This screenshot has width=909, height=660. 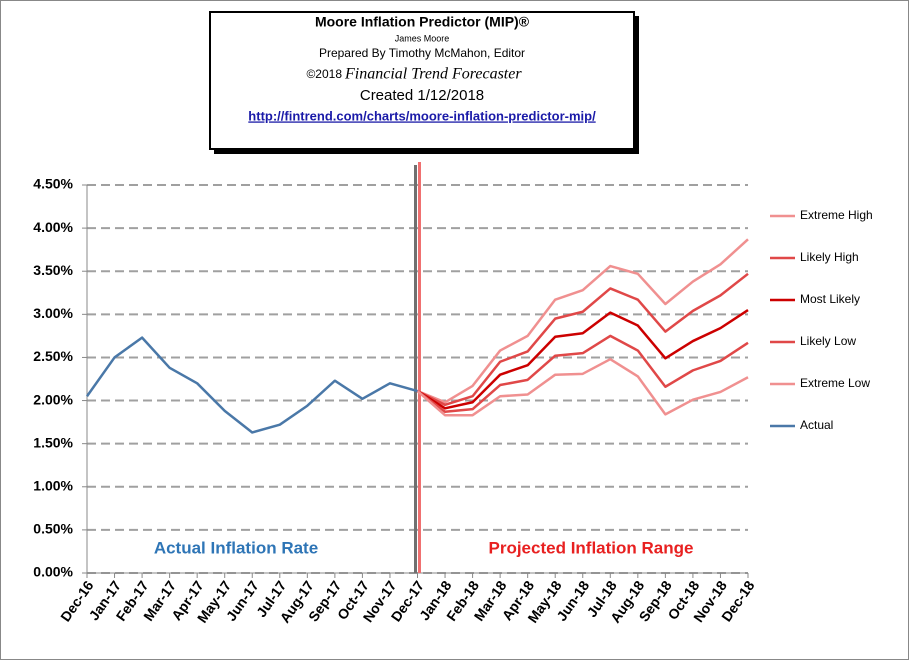 What do you see at coordinates (324, 74) in the screenshot?
I see `copyright: ©2018` at bounding box center [324, 74].